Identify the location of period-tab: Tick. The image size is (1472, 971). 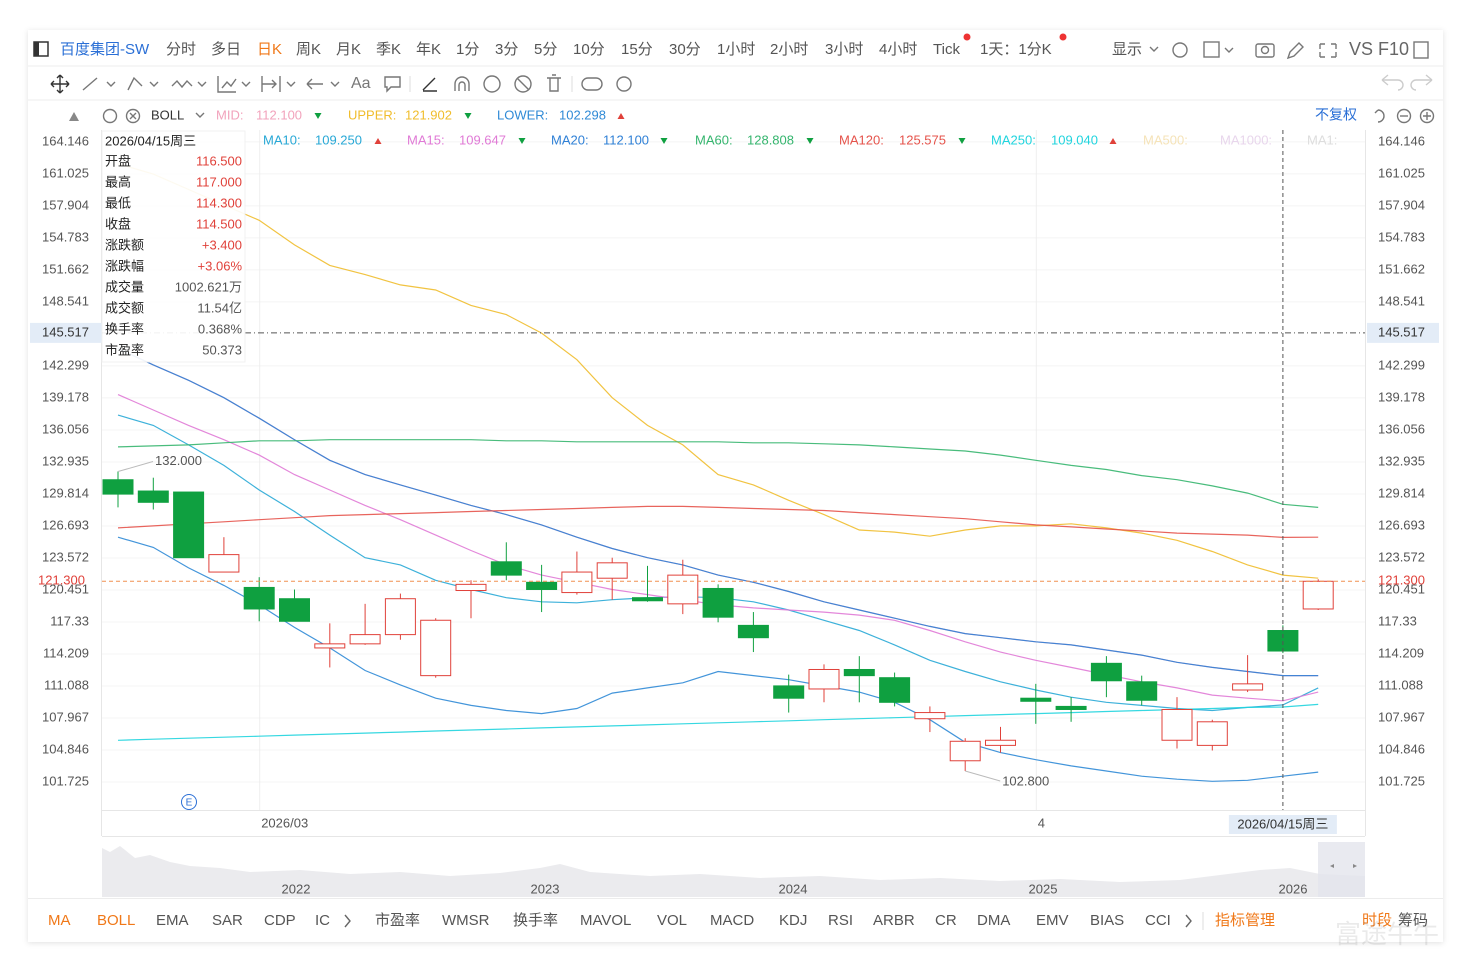
(946, 49).